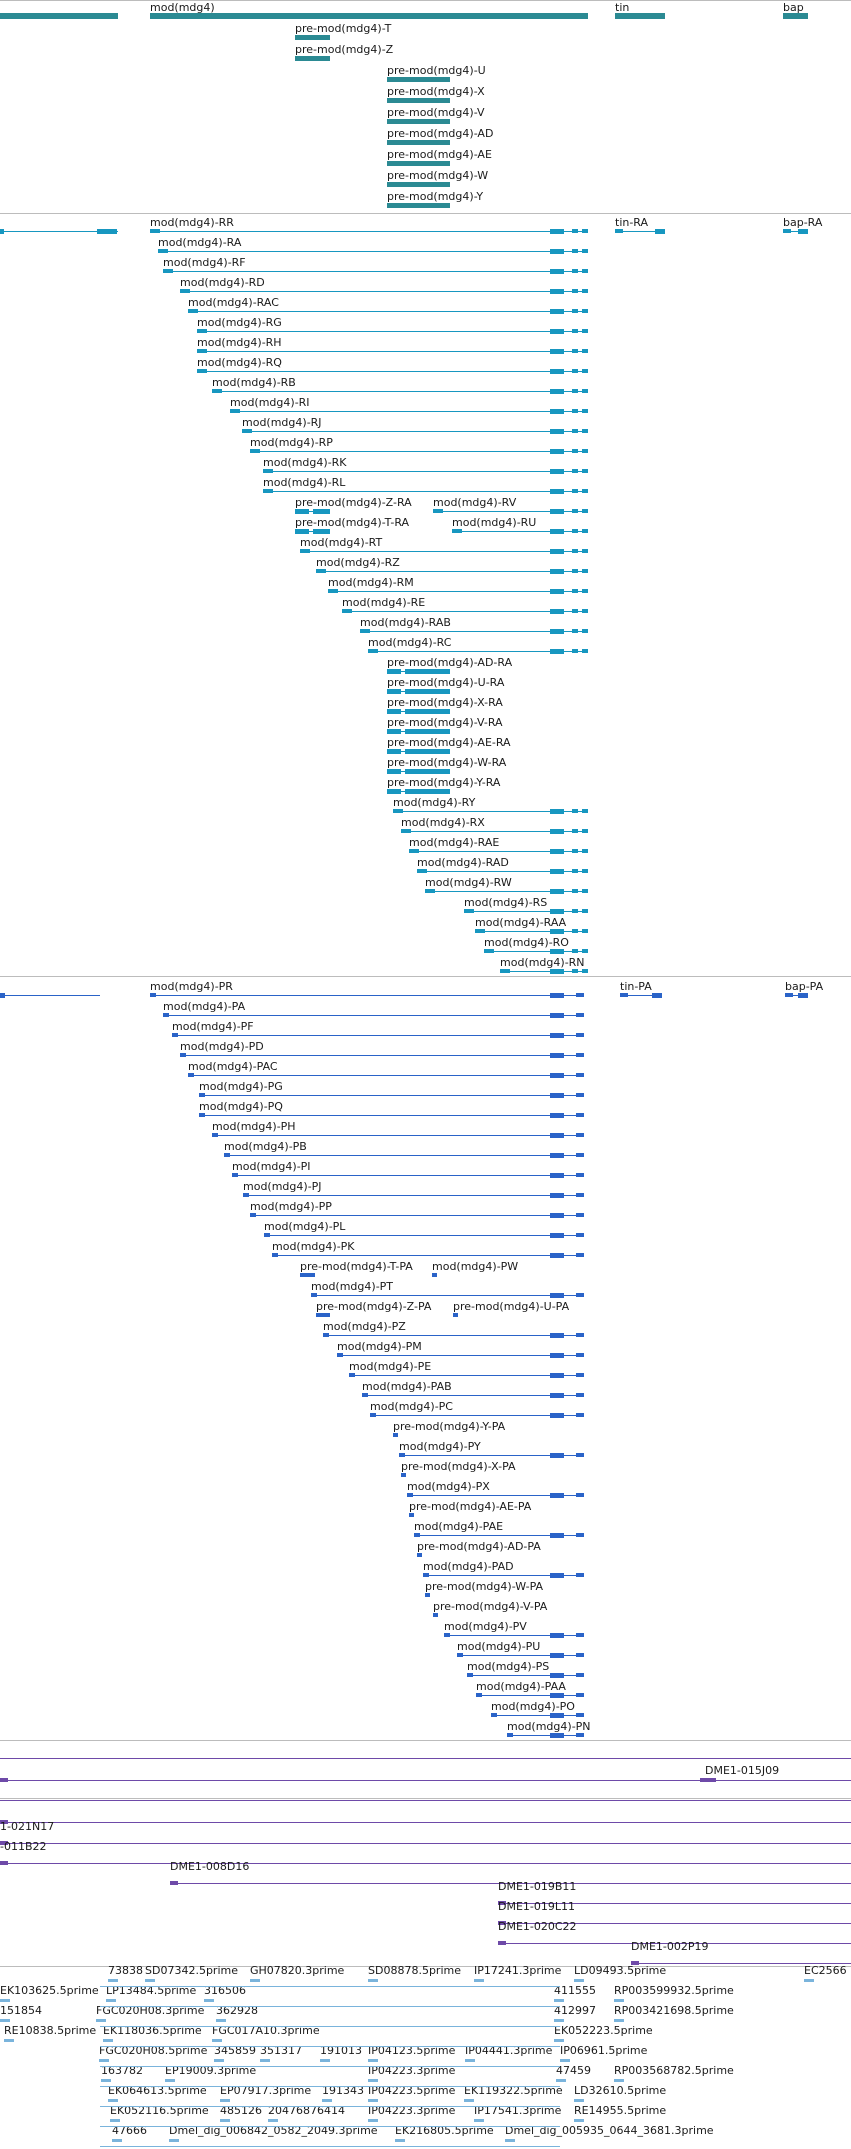  What do you see at coordinates (440, 1446) in the screenshot?
I see `protein-label: mod(mdg4)-PY` at bounding box center [440, 1446].